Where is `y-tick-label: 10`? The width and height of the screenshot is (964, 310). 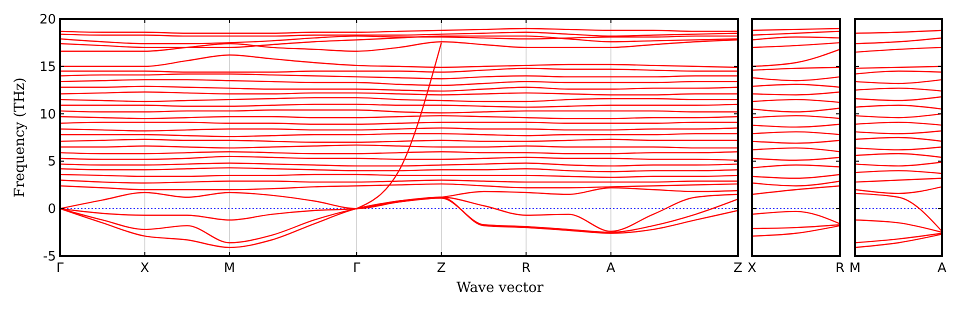
y-tick-label: 10 is located at coordinates (47, 114).